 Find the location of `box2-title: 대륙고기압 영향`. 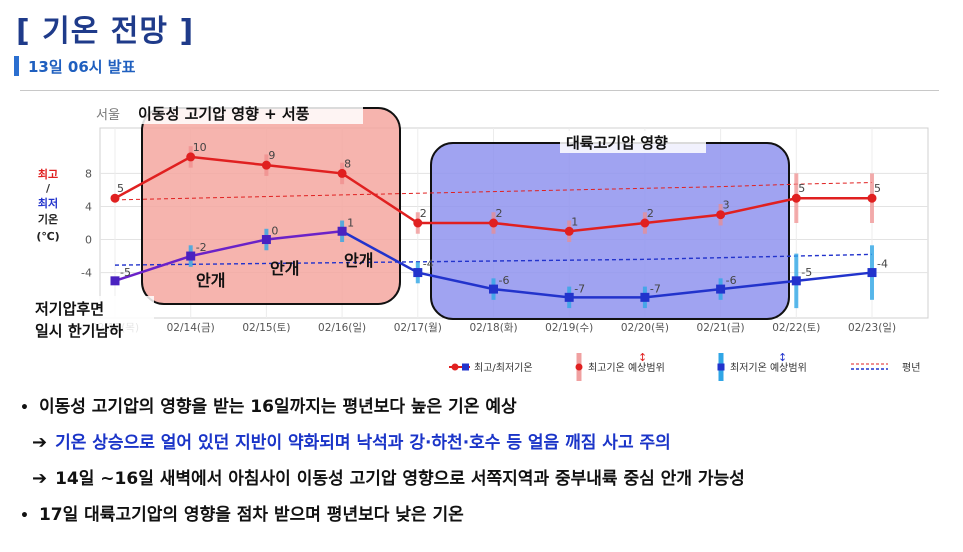

box2-title: 대륙고기압 영향 is located at coordinates (617, 143).